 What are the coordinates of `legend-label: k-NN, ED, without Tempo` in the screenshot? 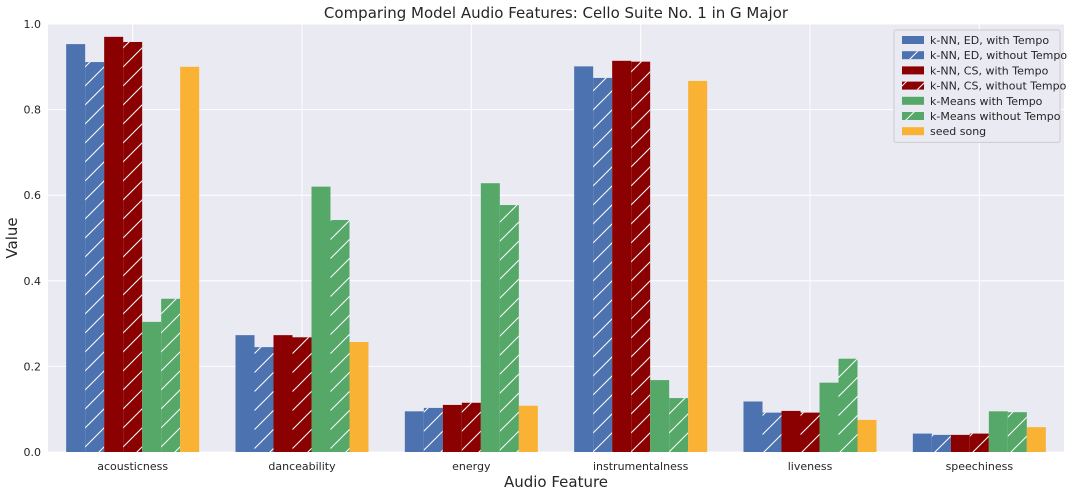 It's located at (998, 55).